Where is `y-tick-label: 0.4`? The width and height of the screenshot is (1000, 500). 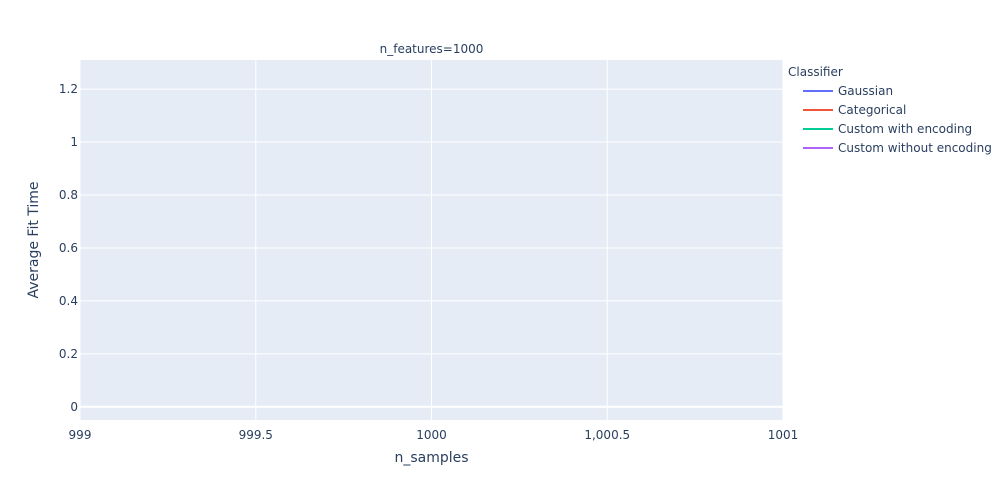
y-tick-label: 0.4 is located at coordinates (68, 301).